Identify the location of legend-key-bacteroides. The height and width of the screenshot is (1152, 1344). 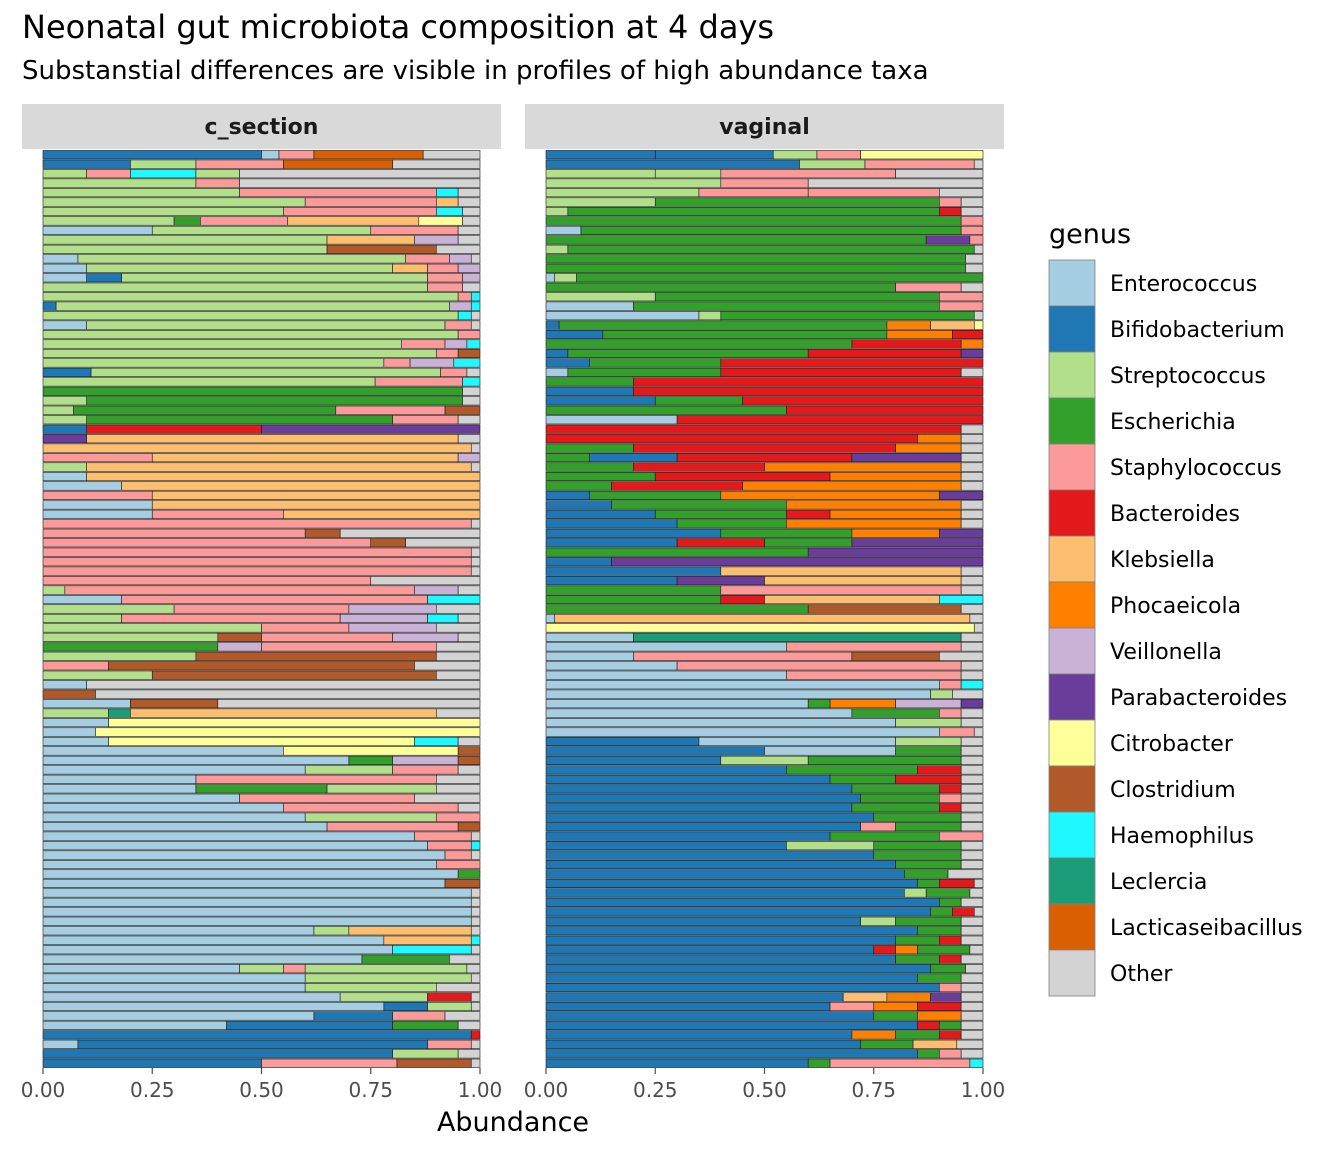
(1072, 513).